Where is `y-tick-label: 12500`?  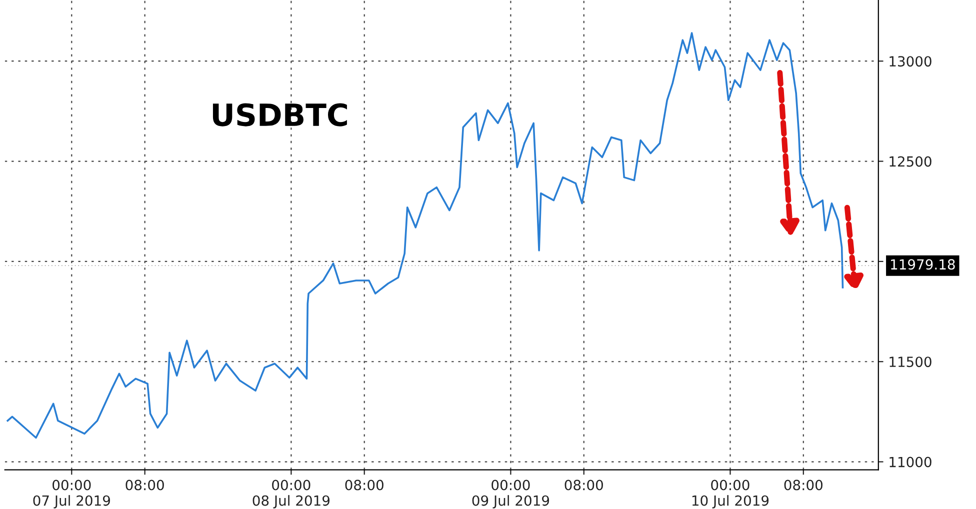
y-tick-label: 12500 is located at coordinates (911, 161).